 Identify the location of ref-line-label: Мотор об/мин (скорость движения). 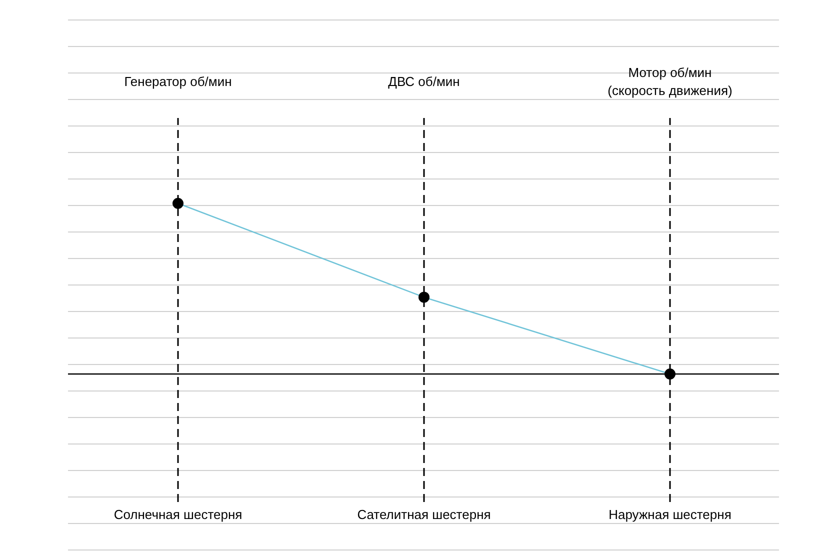
(670, 81).